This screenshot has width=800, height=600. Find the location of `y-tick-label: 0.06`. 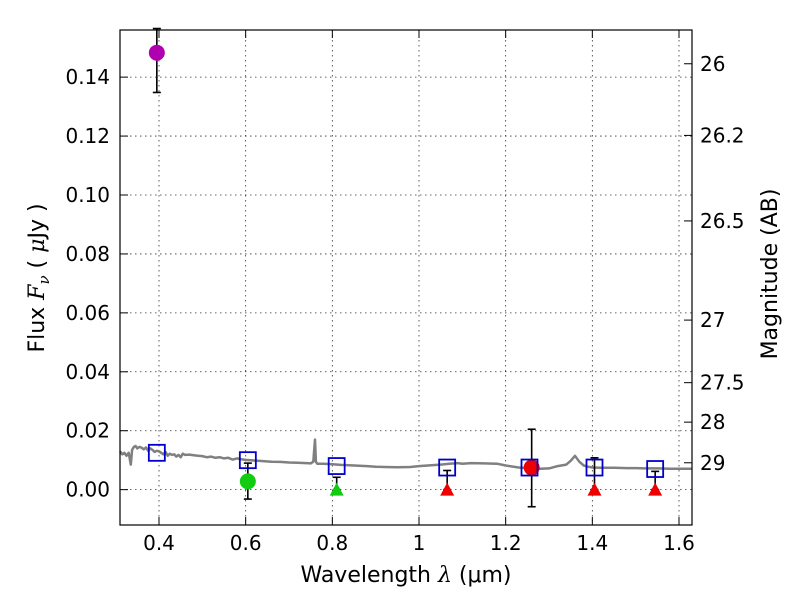

y-tick-label: 0.06 is located at coordinates (87, 313).